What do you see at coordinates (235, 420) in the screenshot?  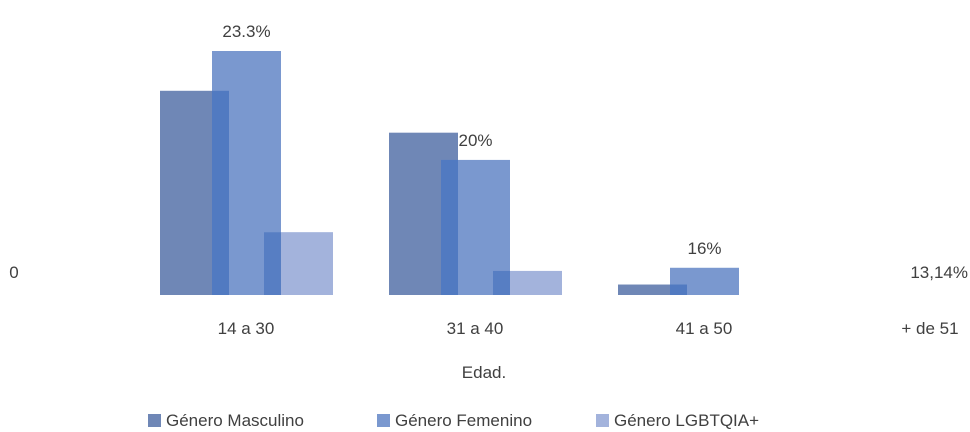 I see `legend-label-1: Género Masculino` at bounding box center [235, 420].